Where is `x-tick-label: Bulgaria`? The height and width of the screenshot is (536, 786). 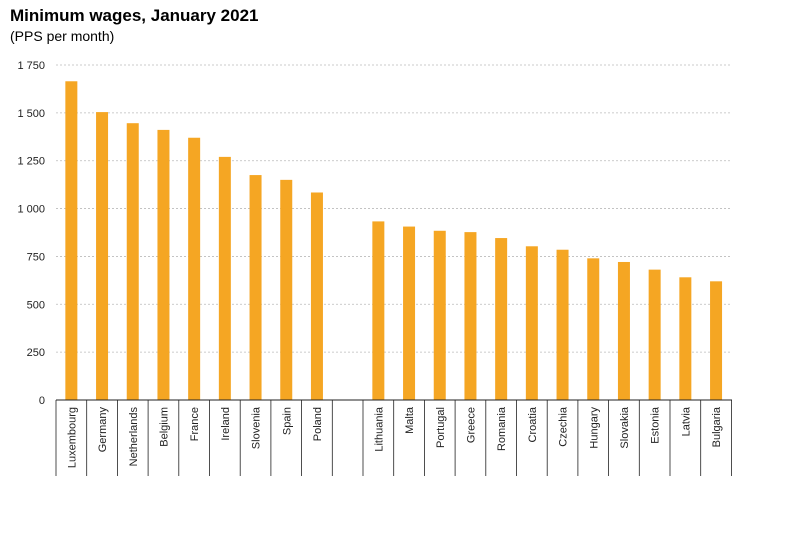 x-tick-label: Bulgaria is located at coordinates (717, 426).